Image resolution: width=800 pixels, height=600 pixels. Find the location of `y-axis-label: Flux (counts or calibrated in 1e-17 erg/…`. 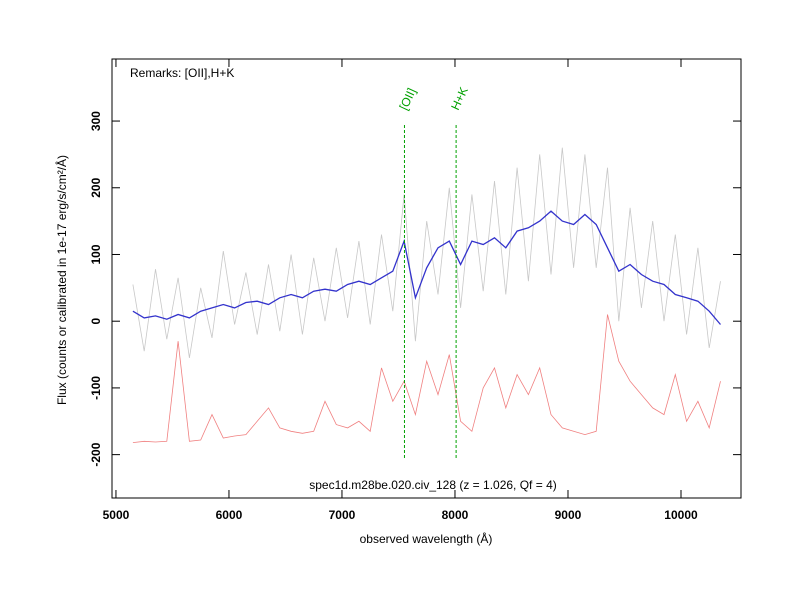

y-axis-label: Flux (counts or calibrated in 1e-17 erg/… is located at coordinates (61, 280).